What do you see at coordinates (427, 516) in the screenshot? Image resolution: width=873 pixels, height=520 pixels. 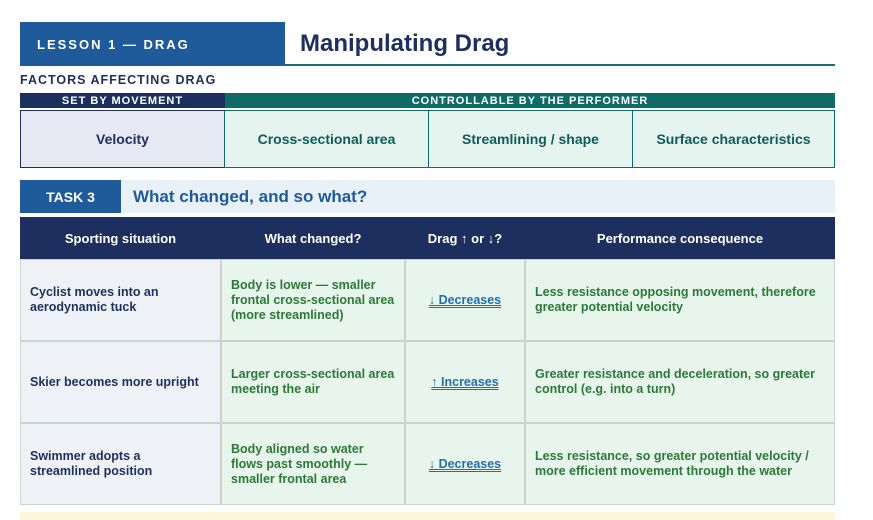 I see `footer-strip` at bounding box center [427, 516].